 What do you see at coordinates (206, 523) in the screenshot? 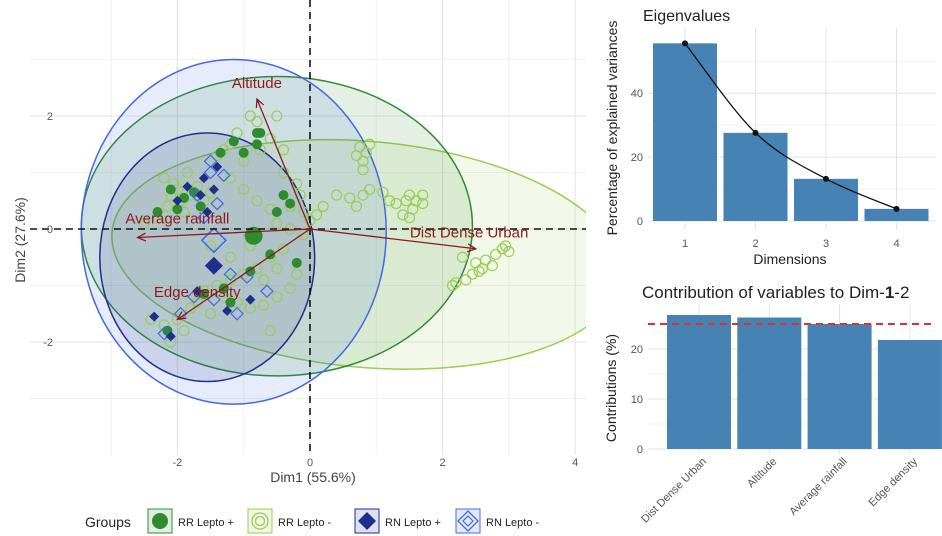
I see `legend-label-rr_pos: RR Lepto +` at bounding box center [206, 523].